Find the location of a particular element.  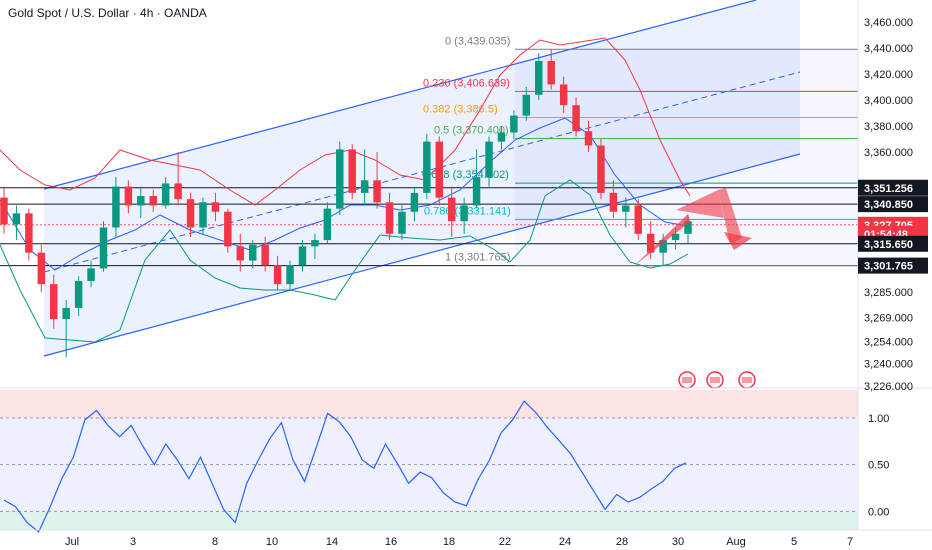

chart-title: Gold Spot / U.S. Dollar · 4h · OANDA is located at coordinates (107, 13).